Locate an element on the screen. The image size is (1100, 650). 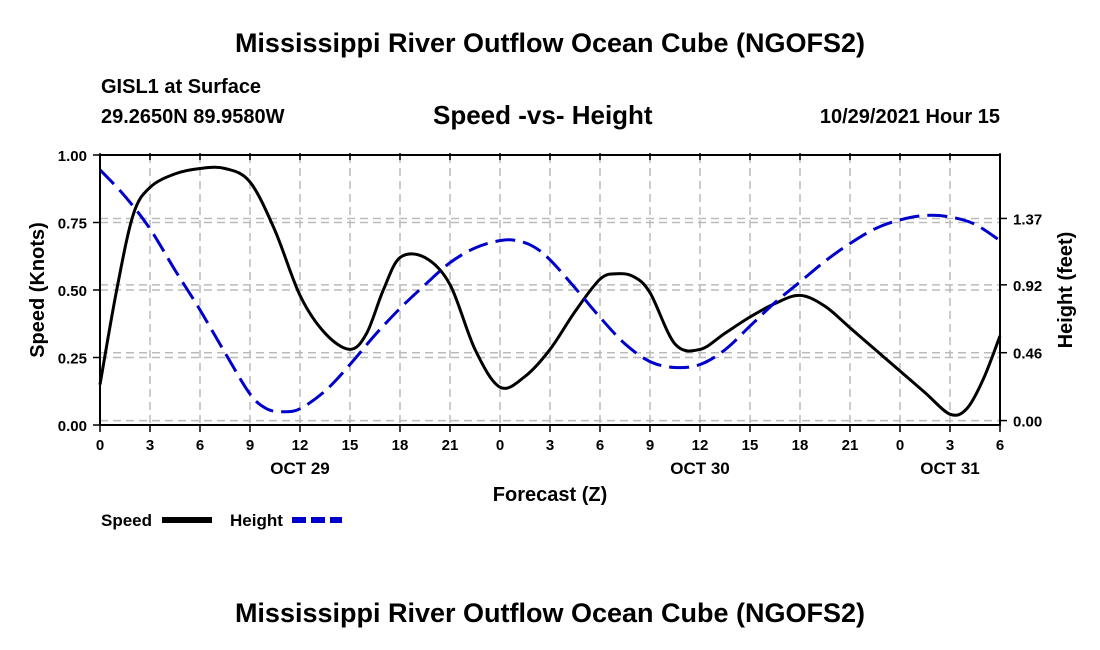
y2-tick-label: 0.00 is located at coordinates (1027, 422).